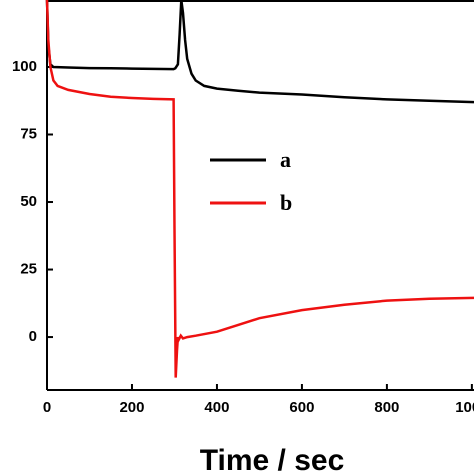 The height and width of the screenshot is (474, 474). What do you see at coordinates (285, 159) in the screenshot?
I see `legend-label: a` at bounding box center [285, 159].